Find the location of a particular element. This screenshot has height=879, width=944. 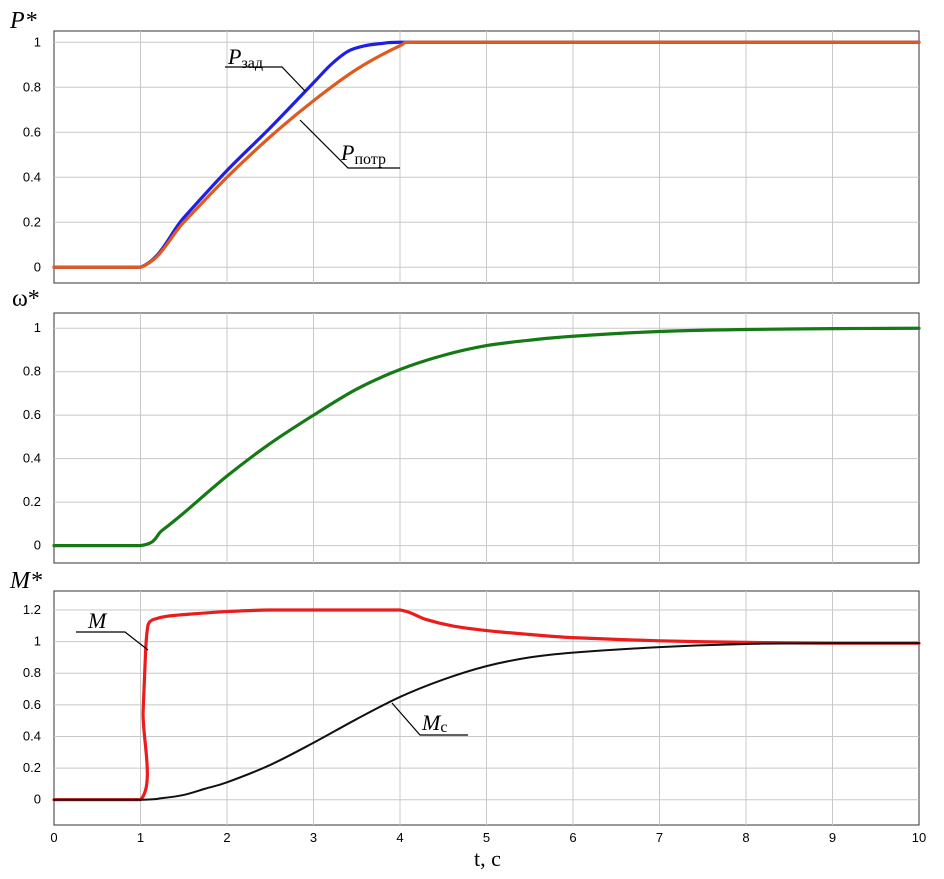

y-ticks-torque: 0 0.2 0.4 0.6 0.8 1 1.2 is located at coordinates (32, 704).